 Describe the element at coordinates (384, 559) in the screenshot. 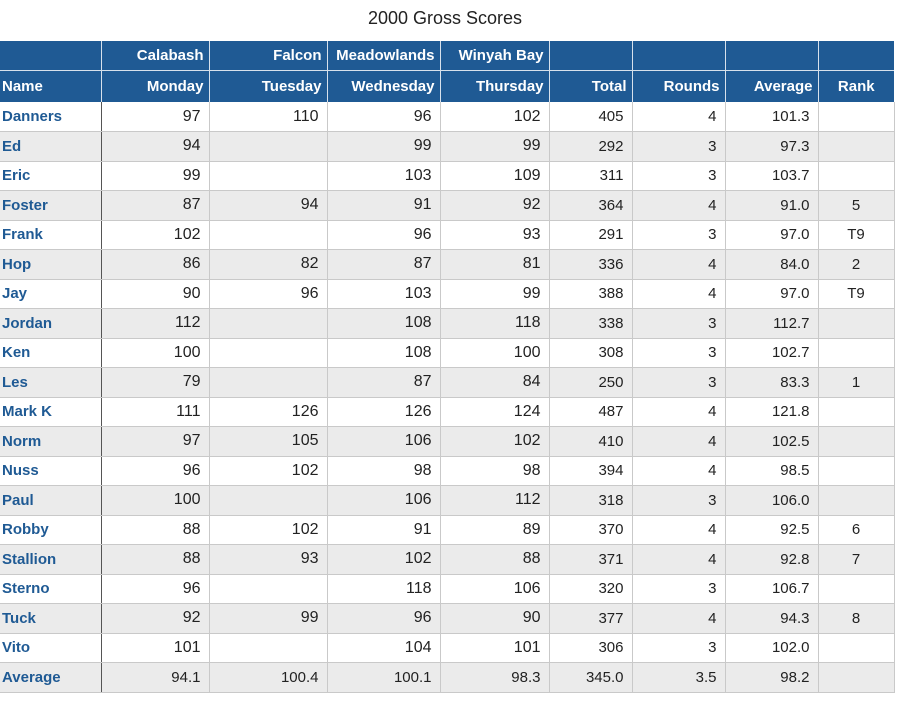

I see `wednesday-score-cell: 102` at that location.